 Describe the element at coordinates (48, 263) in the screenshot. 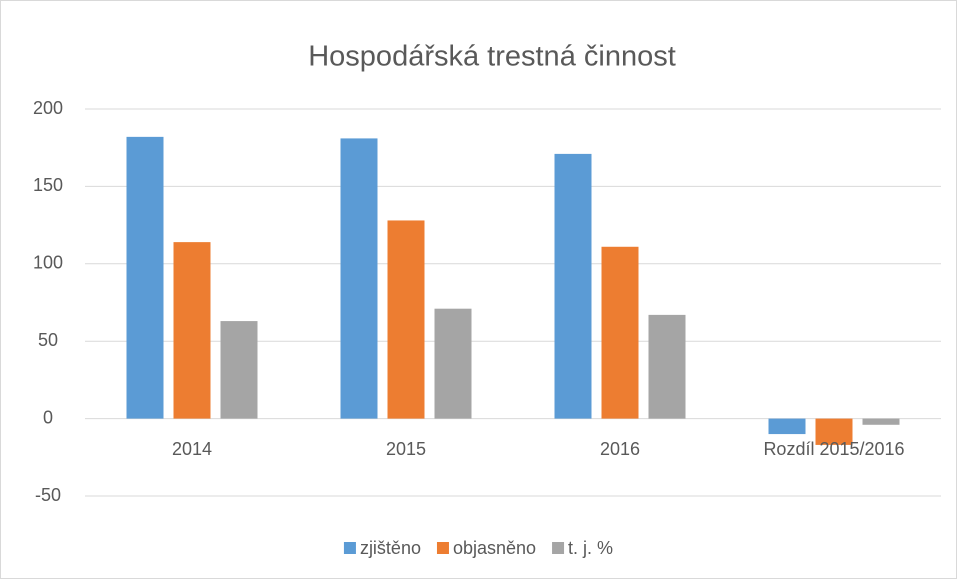

I see `y-tick-label: 100` at that location.